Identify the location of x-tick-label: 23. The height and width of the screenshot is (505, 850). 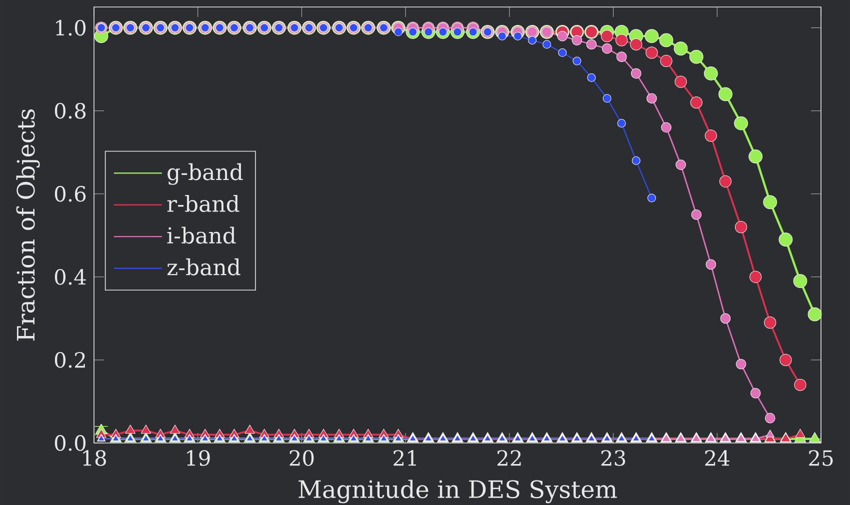
(613, 458).